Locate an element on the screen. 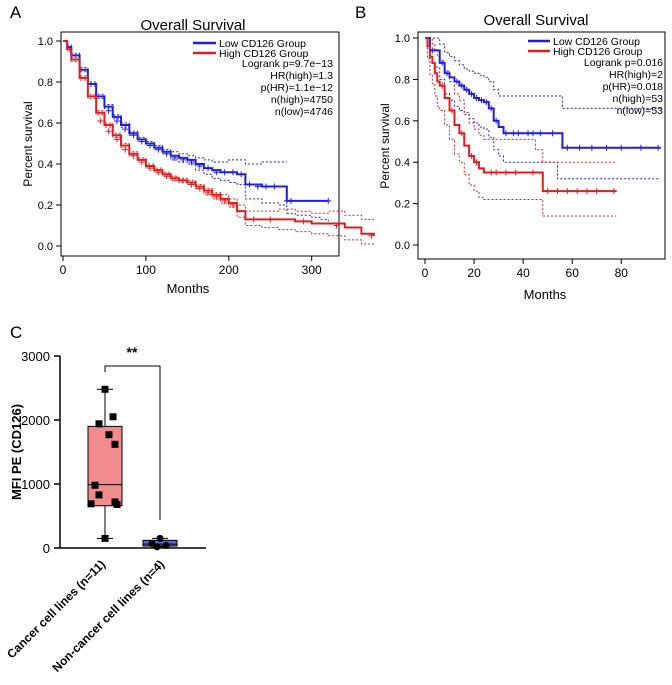 The height and width of the screenshot is (685, 672). plot-frame-a is located at coordinates (200, 144).